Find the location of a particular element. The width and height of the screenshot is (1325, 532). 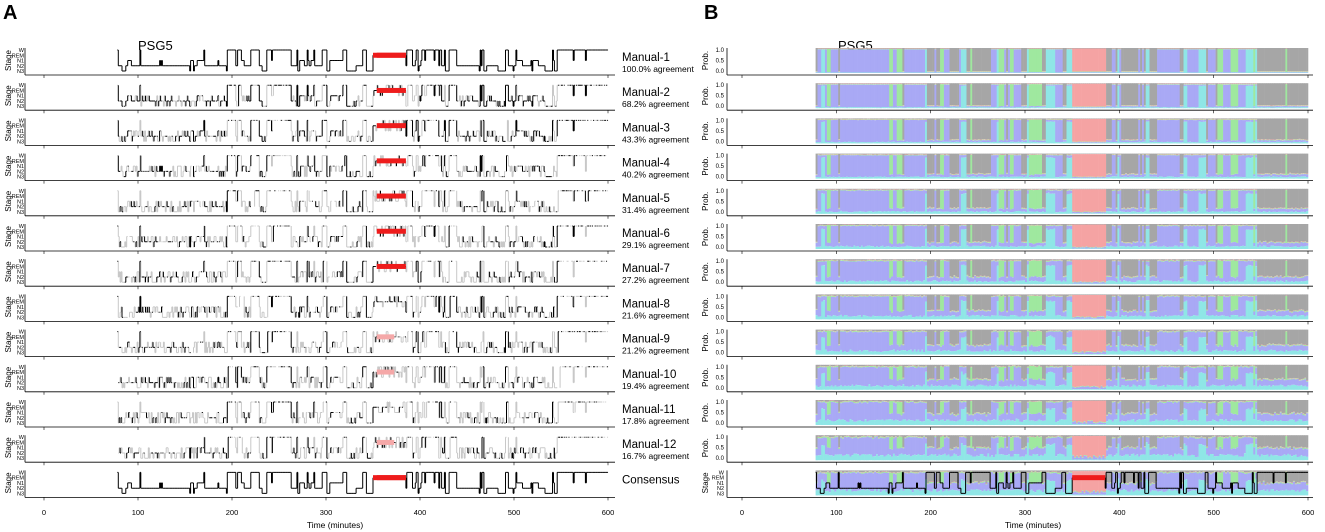

prob-tick-label: 0.5 is located at coordinates (720, 167).